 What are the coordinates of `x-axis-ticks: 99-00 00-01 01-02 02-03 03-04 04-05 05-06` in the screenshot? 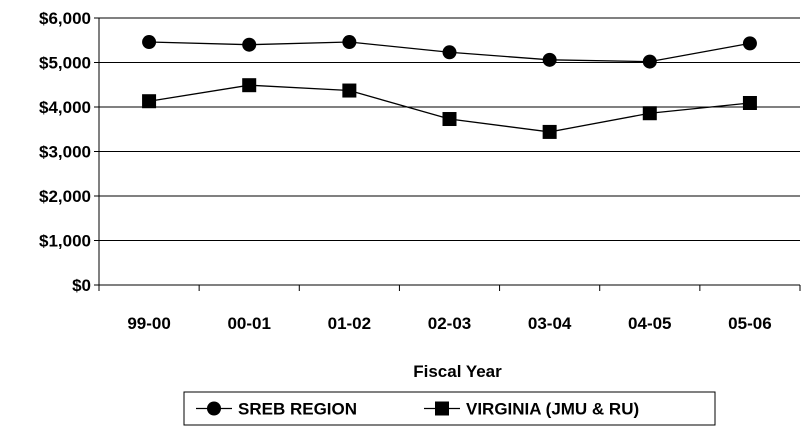 It's located at (449, 309).